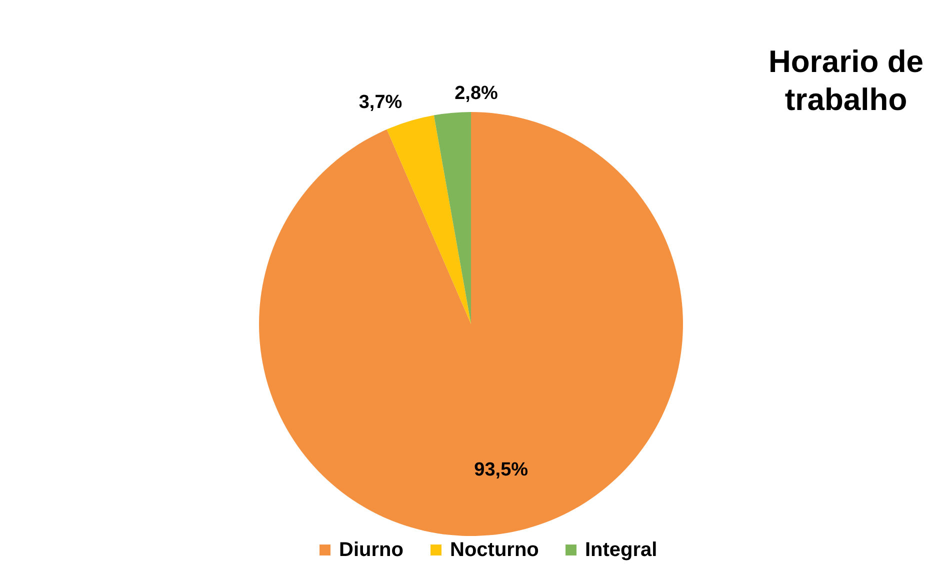 Image resolution: width=930 pixels, height=568 pixels. What do you see at coordinates (476, 93) in the screenshot?
I see `data-label: 2,8%` at bounding box center [476, 93].